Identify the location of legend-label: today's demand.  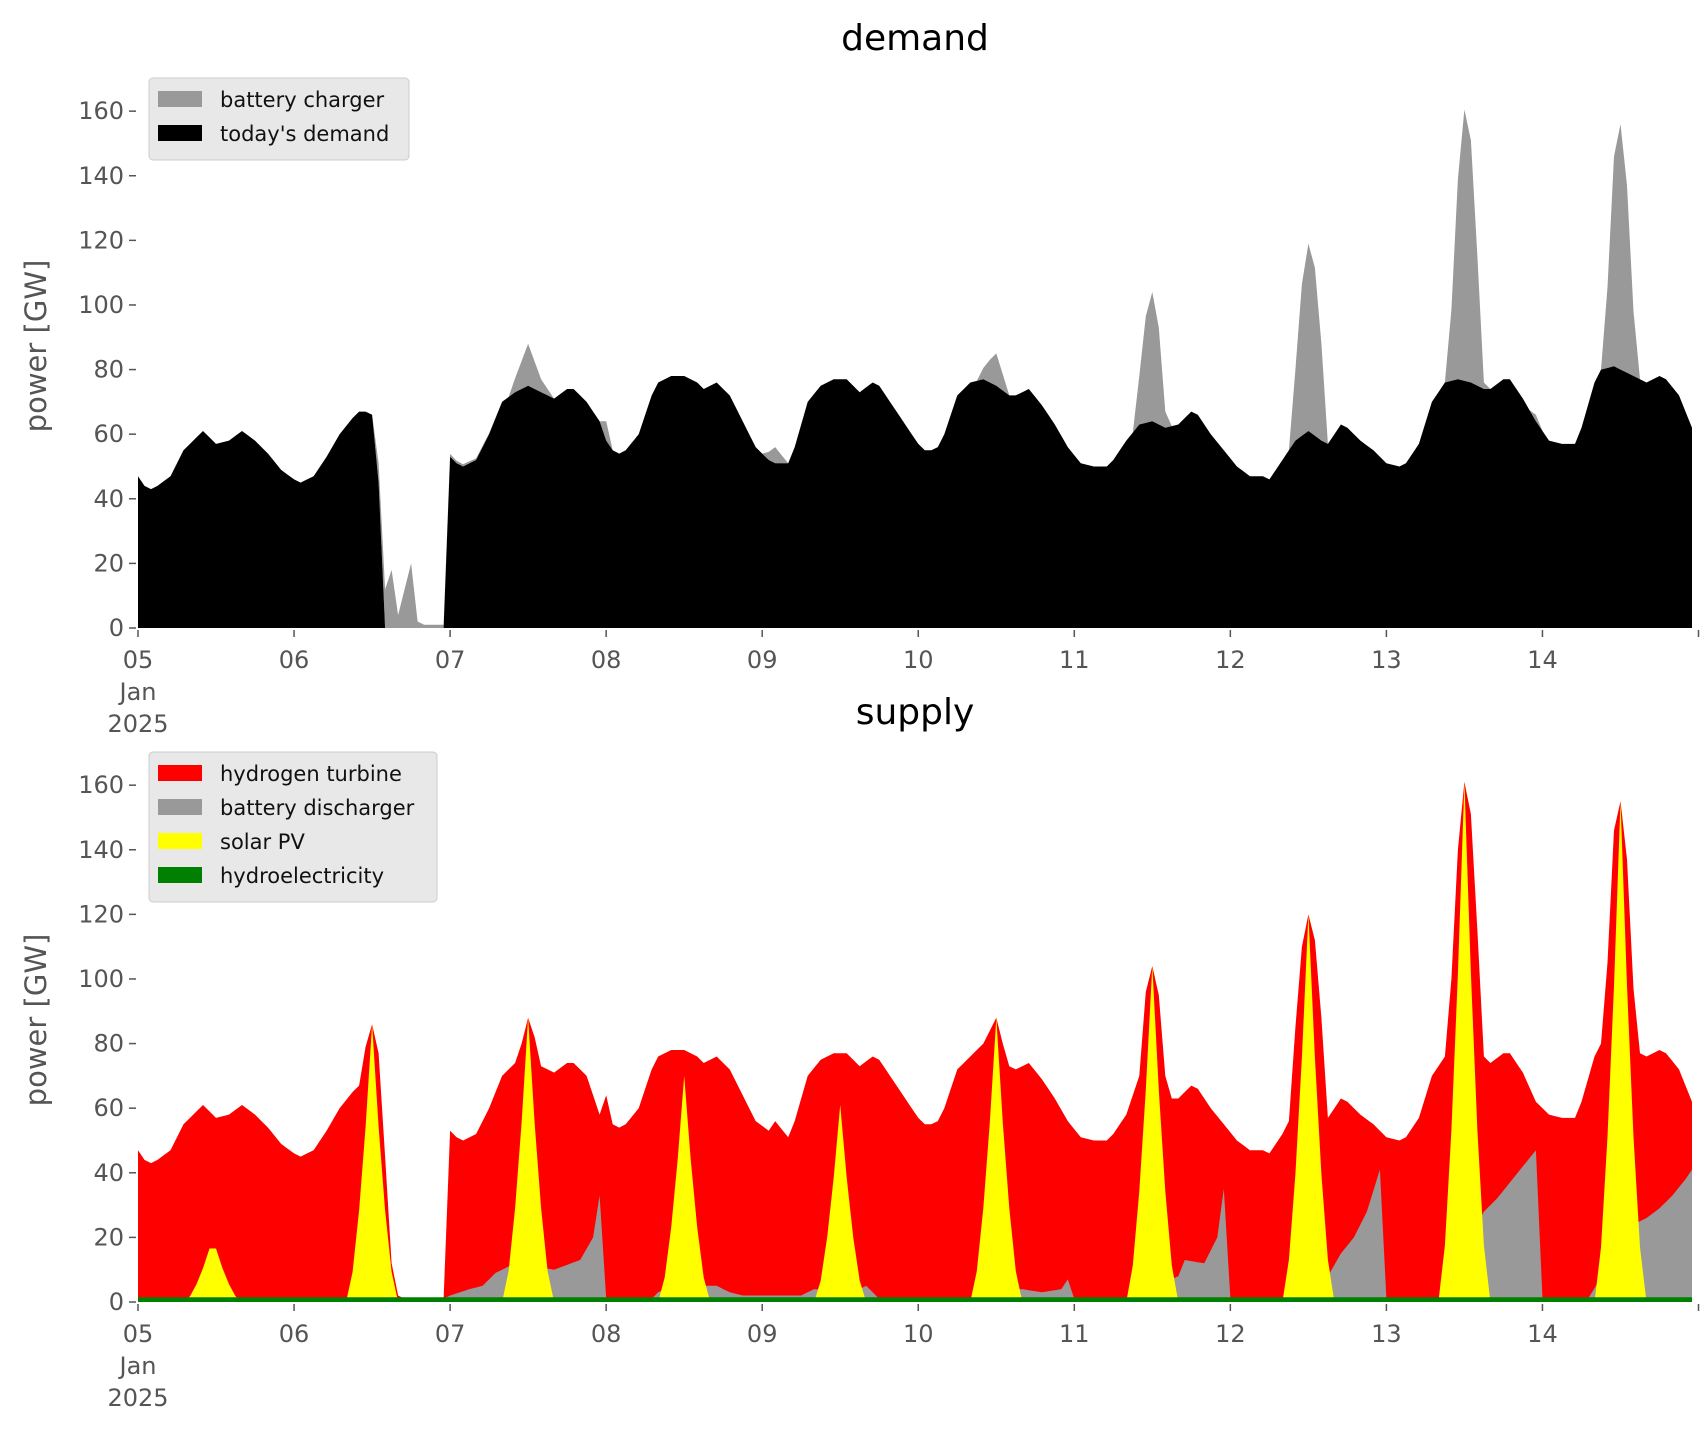
(304, 134).